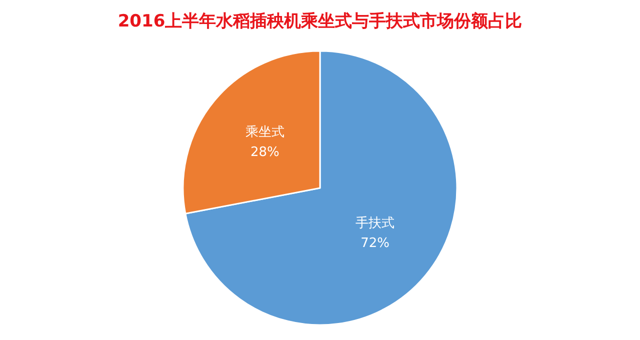 The width and height of the screenshot is (640, 340). Describe the element at coordinates (265, 152) in the screenshot. I see `data-label: 28%` at that location.